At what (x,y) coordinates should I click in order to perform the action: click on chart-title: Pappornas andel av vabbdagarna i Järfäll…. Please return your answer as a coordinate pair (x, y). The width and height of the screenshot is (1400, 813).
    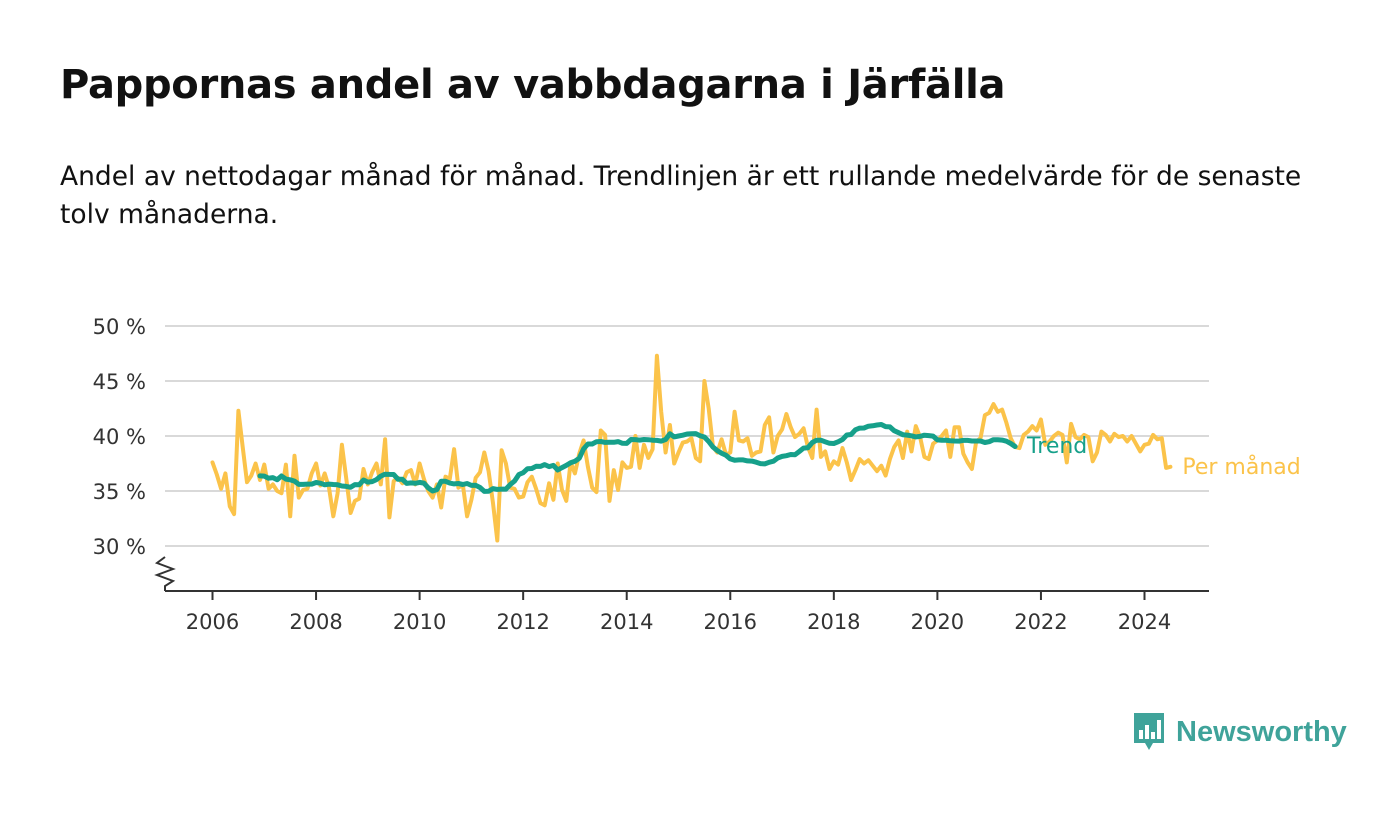
    Looking at the image, I should click on (533, 85).